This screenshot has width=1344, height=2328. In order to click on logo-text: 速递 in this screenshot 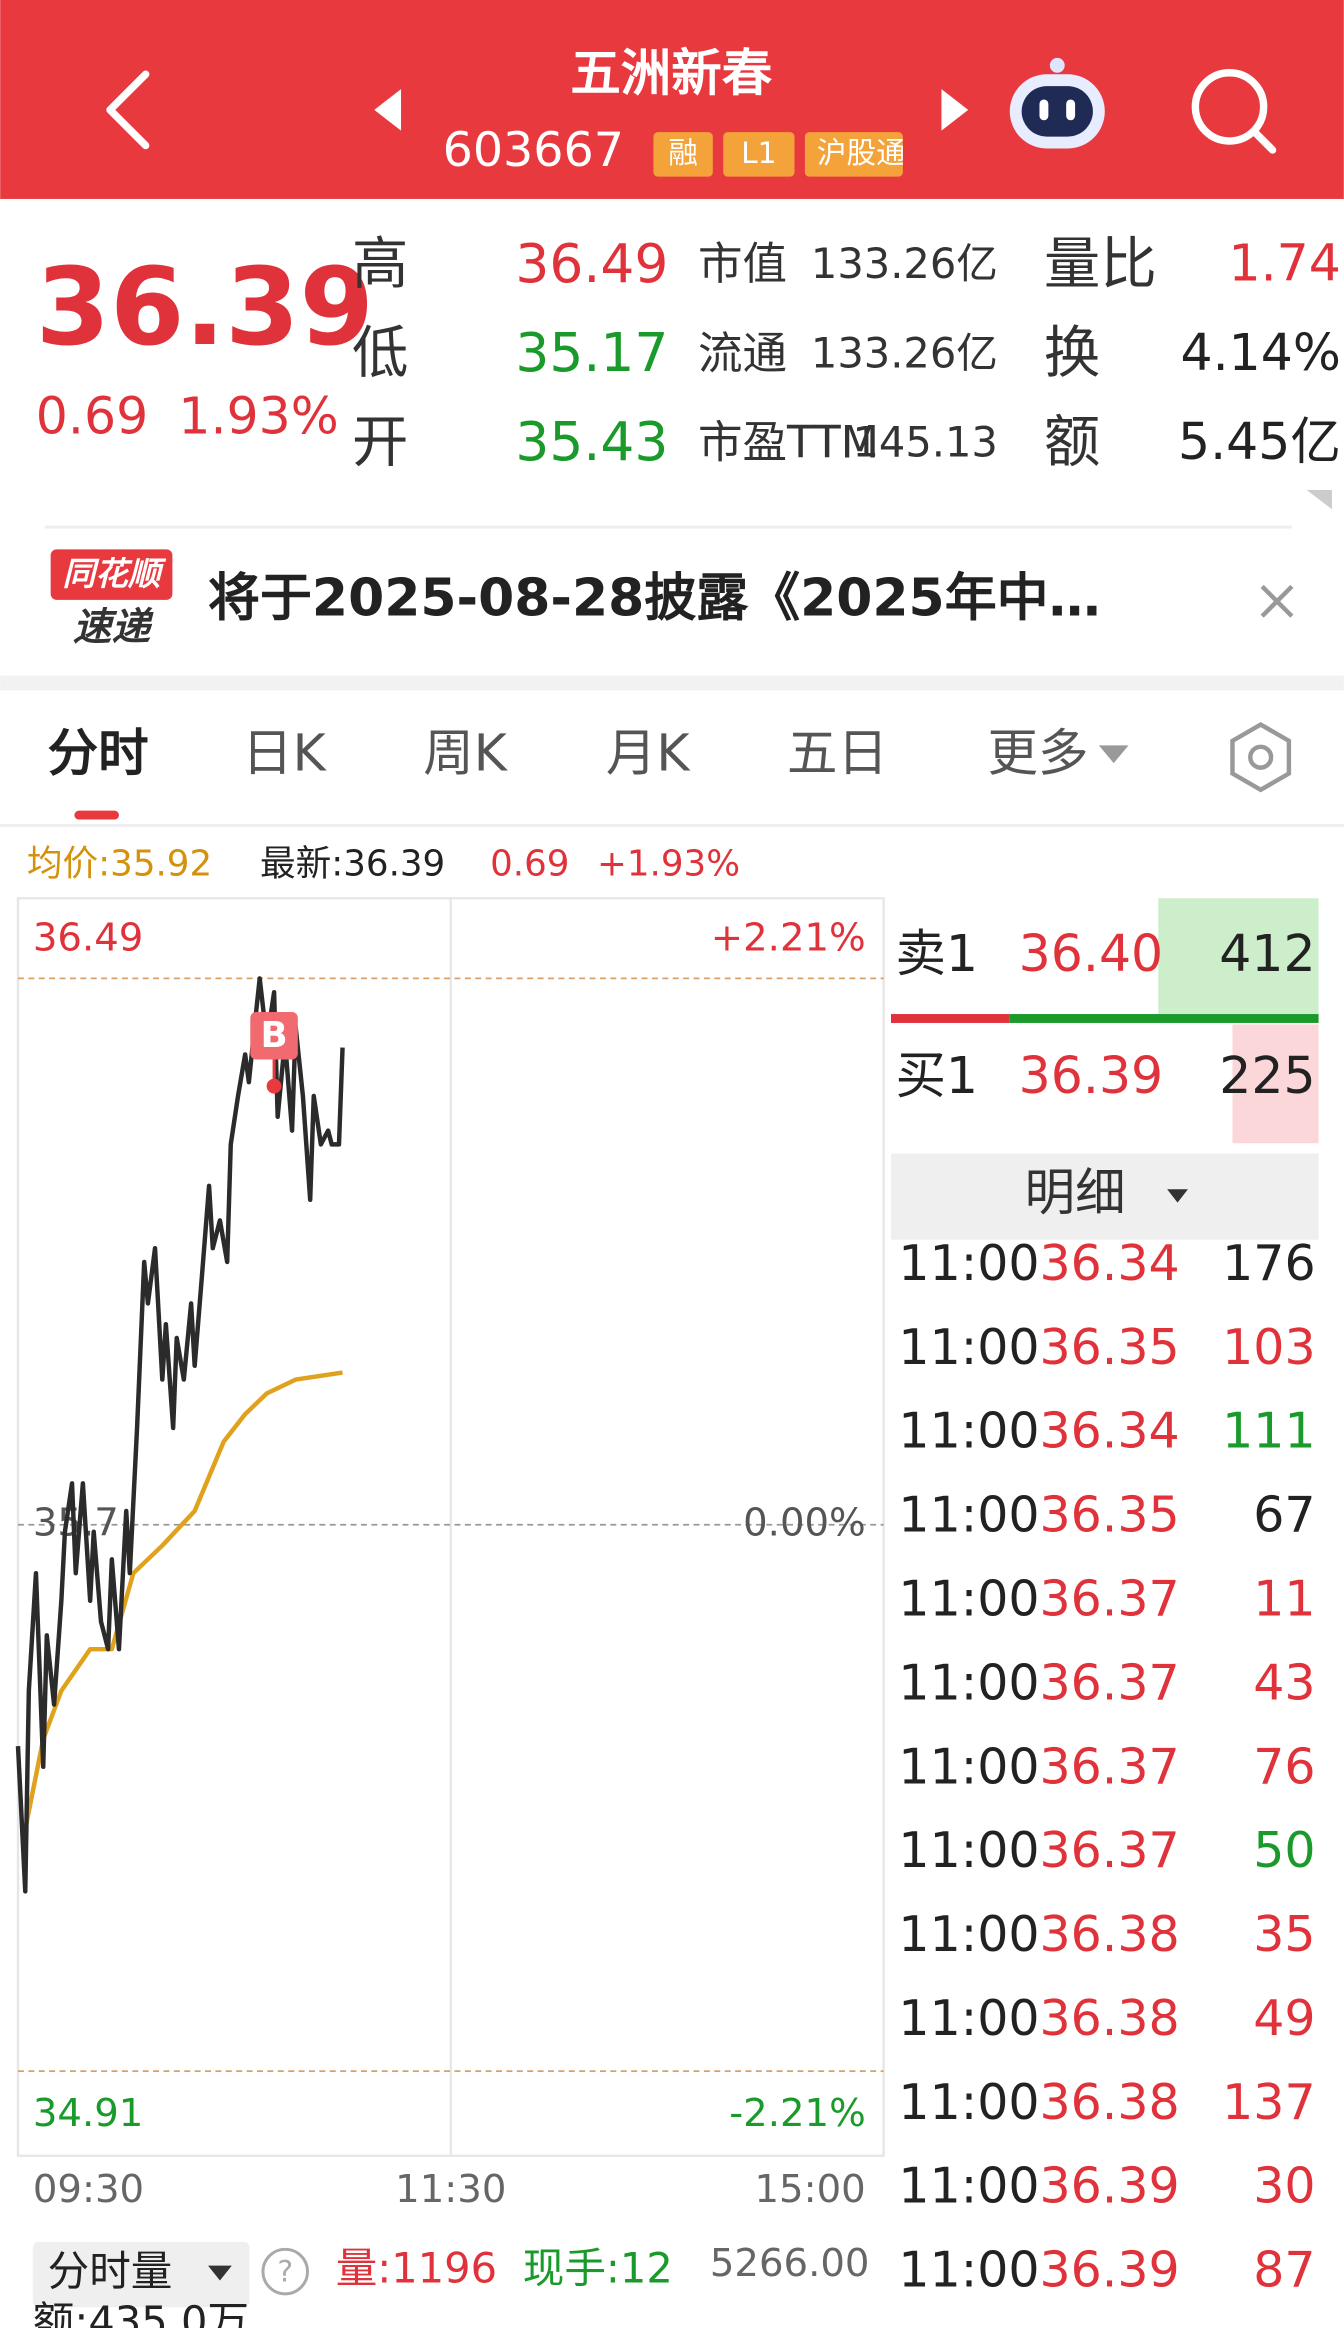, I will do `click(114, 627)`.